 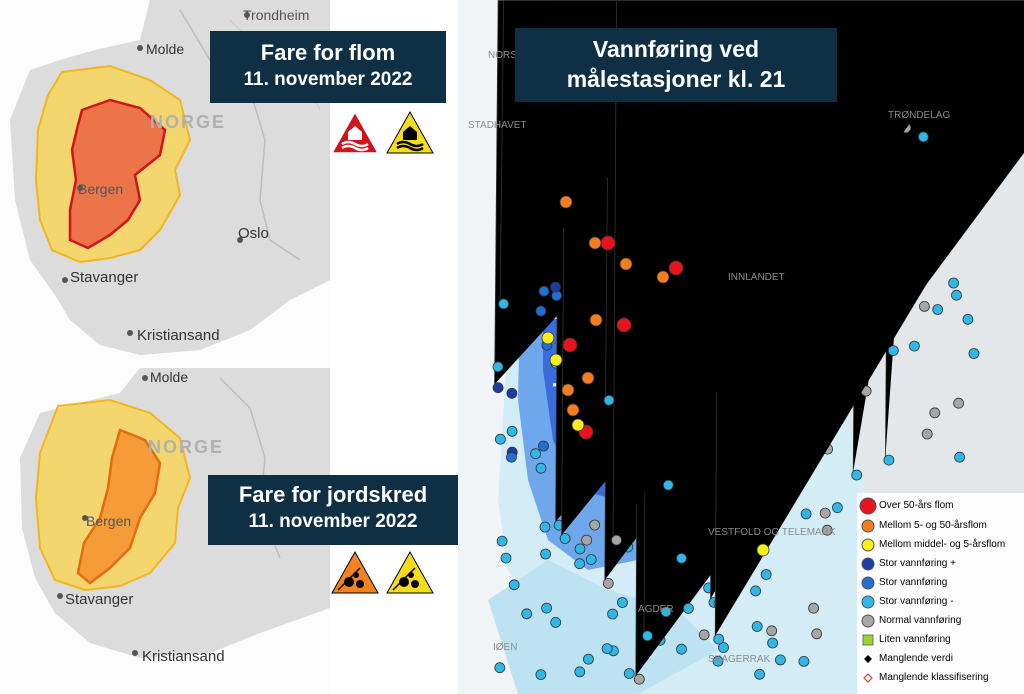 What do you see at coordinates (333, 510) in the screenshot?
I see `landslide-title-box: Fare for jordskred 11. november 2022` at bounding box center [333, 510].